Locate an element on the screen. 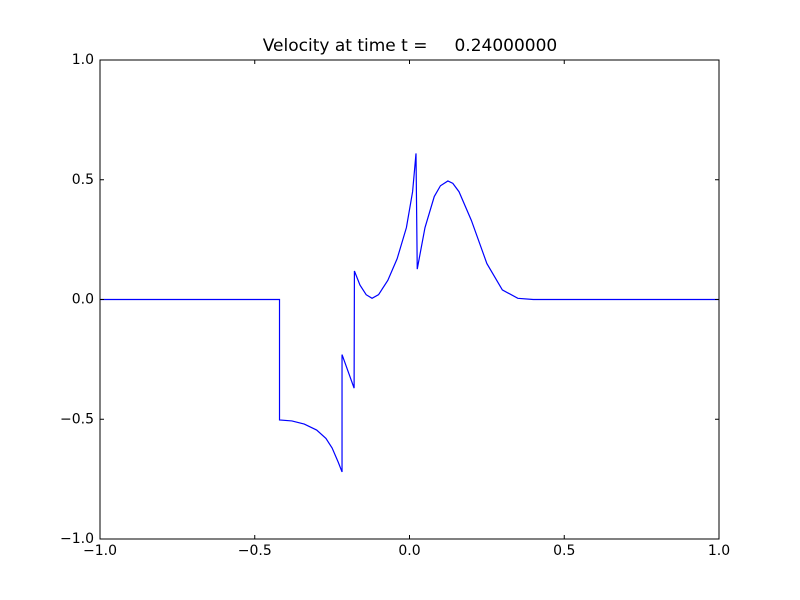  y-tick-label: 0.5 is located at coordinates (83, 180).